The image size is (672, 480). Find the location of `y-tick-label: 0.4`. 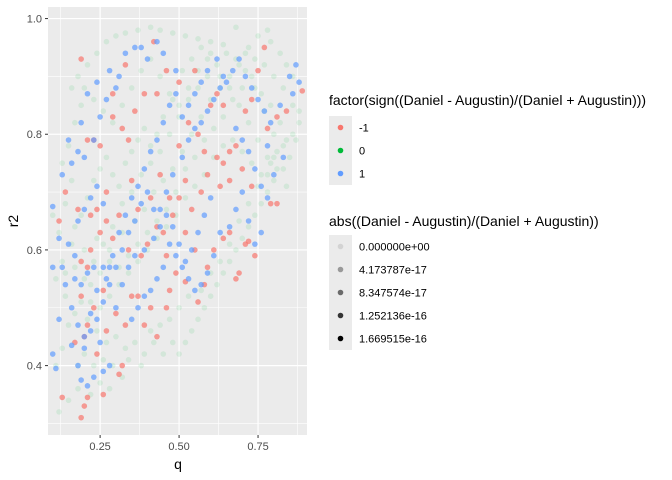

y-tick-label: 0.4 is located at coordinates (34, 367).